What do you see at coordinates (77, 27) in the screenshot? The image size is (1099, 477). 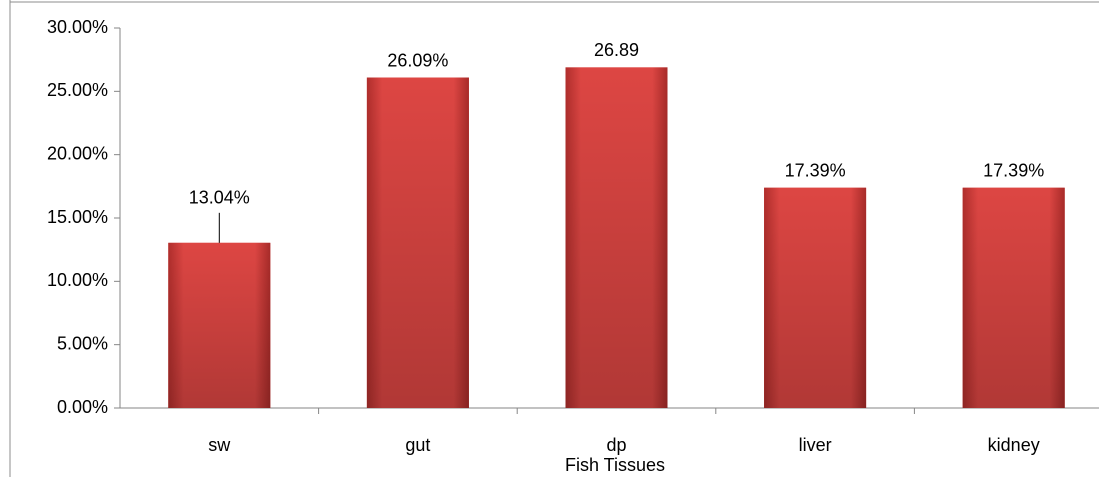 I see `y-tick-label: 30.00%` at bounding box center [77, 27].